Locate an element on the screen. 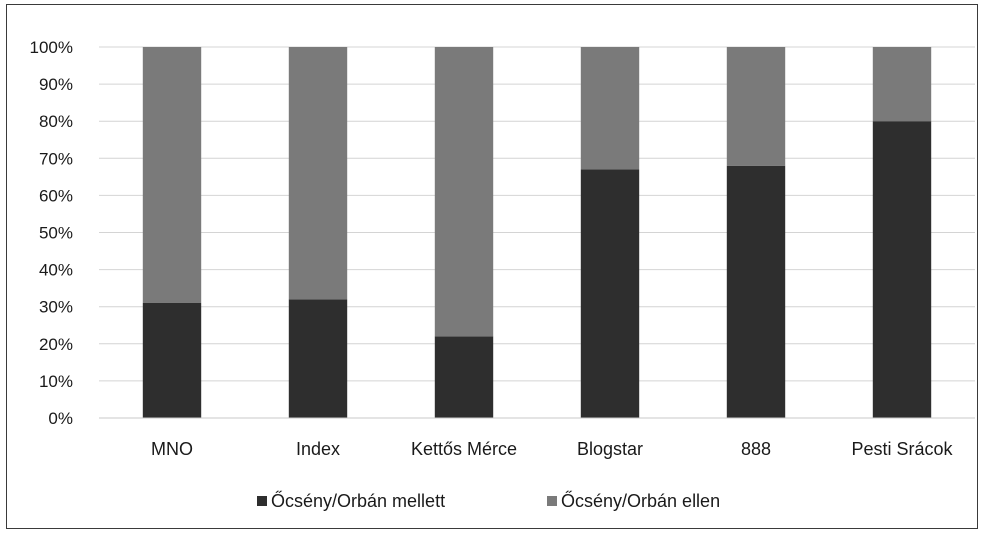 The height and width of the screenshot is (533, 985). x-category-label: Pesti Srácok is located at coordinates (902, 449).